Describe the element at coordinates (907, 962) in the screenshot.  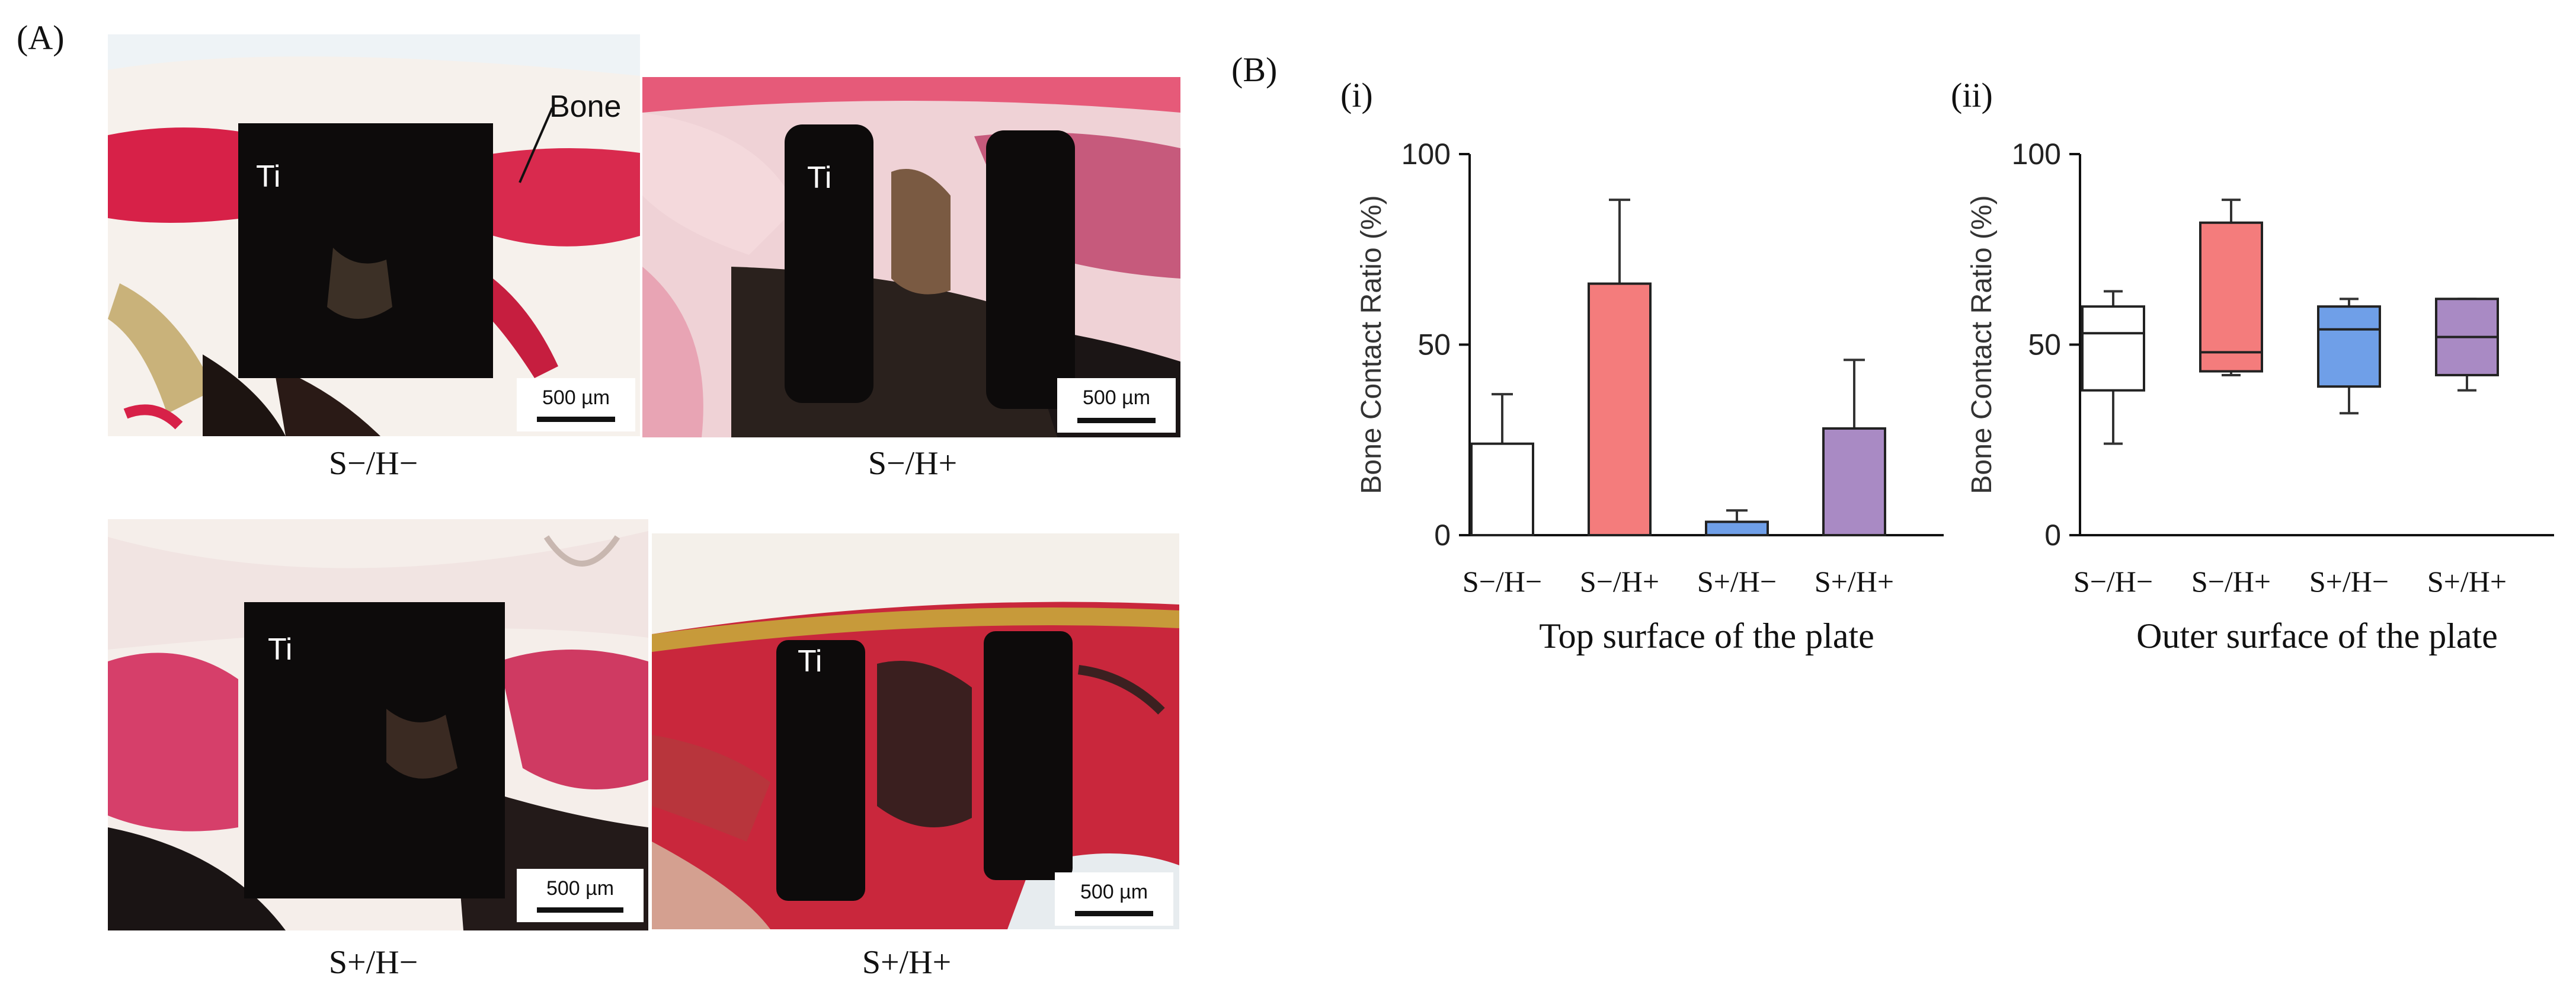
I see `caption-s-plus-h-plus: S+/H+` at that location.